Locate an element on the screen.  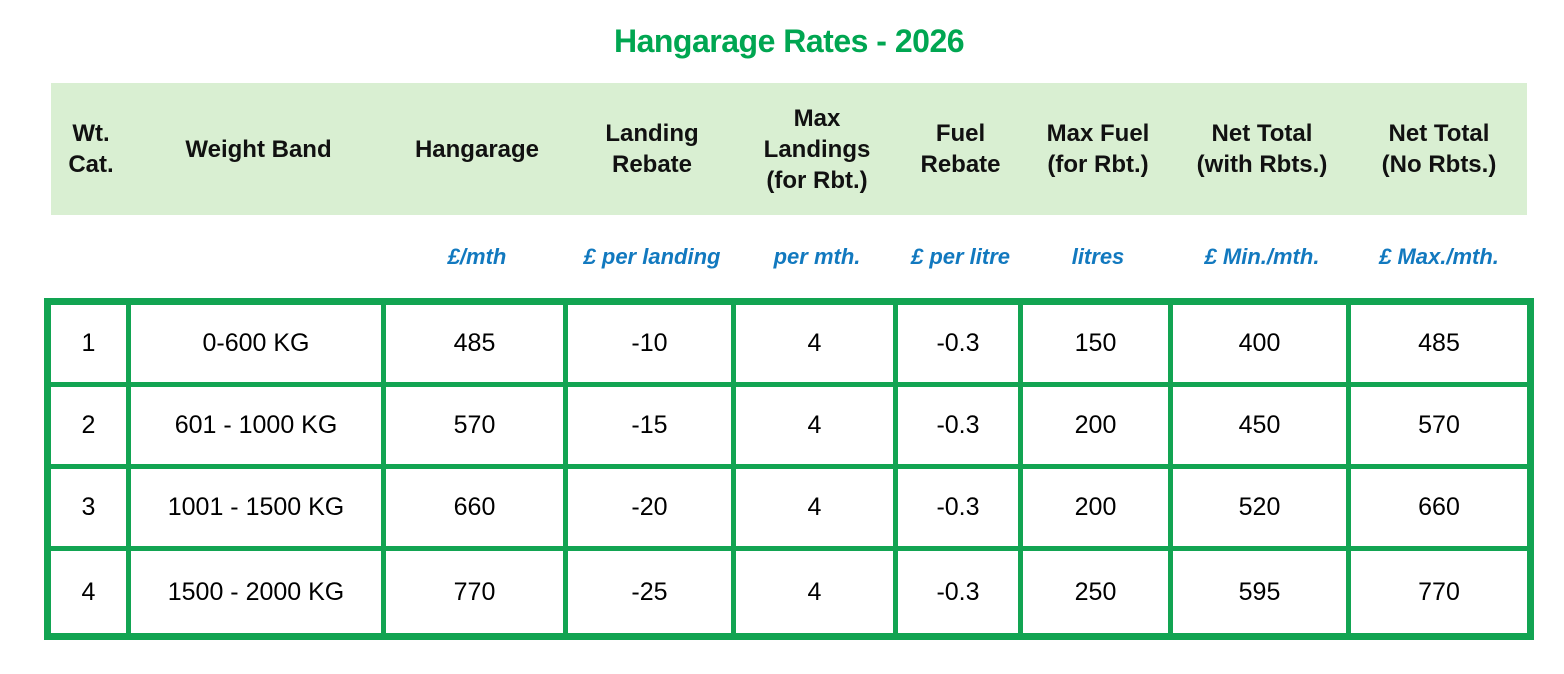
unit-landing-rebate: £ per landing is located at coordinates (652, 256).